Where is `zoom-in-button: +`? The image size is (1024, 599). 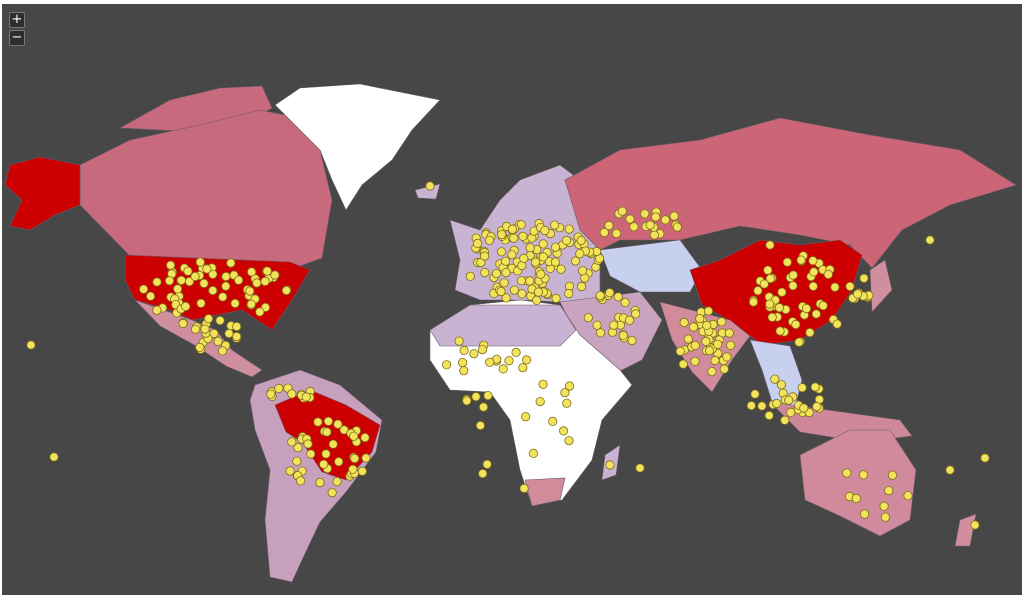 zoom-in-button: + is located at coordinates (17, 20).